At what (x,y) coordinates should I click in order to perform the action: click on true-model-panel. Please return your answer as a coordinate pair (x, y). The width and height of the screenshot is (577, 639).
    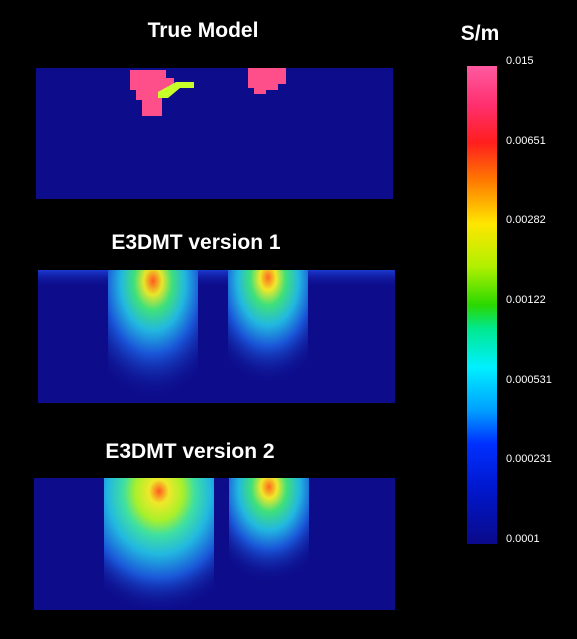
    Looking at the image, I should click on (214, 133).